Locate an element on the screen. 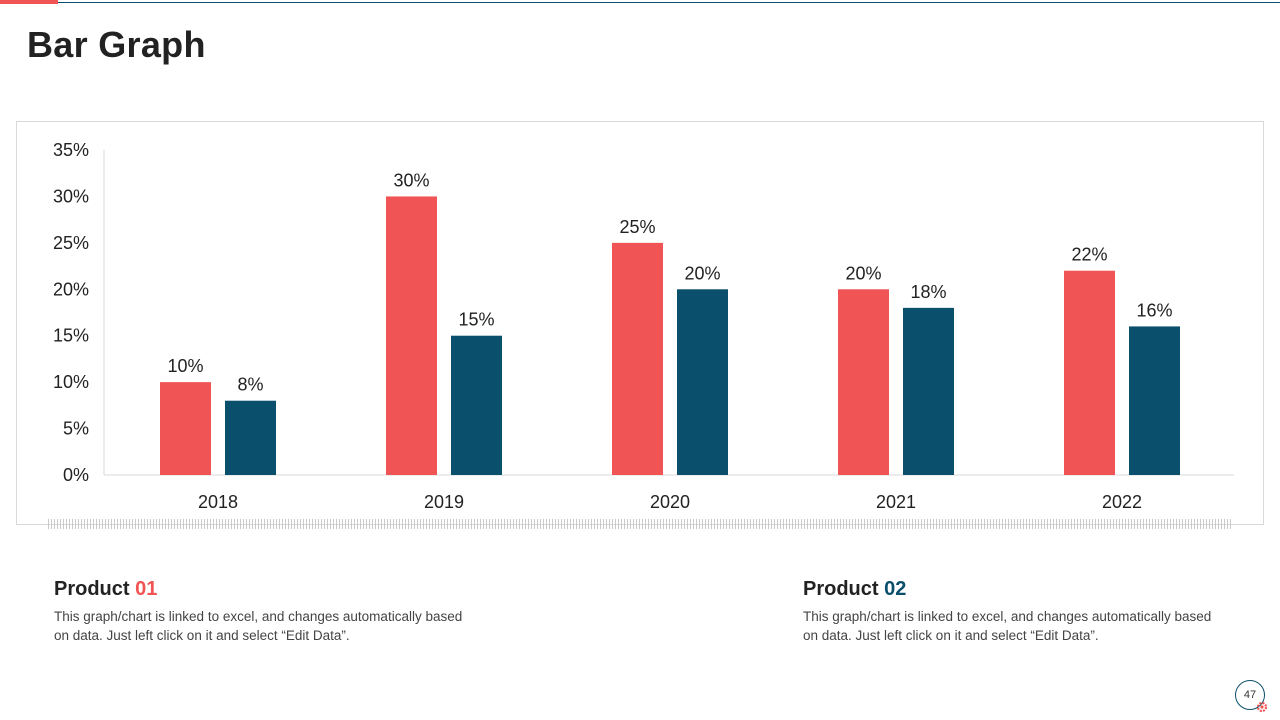  bar-series2-2021 is located at coordinates (928, 391).